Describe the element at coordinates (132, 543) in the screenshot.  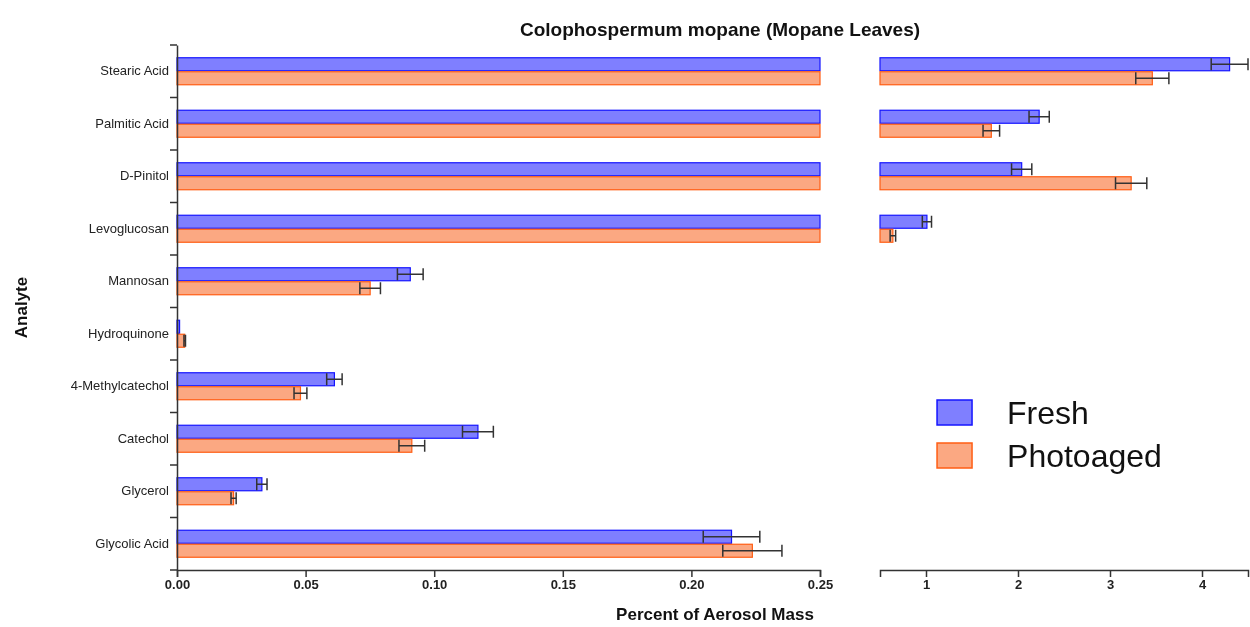
I see `y-tick-label: Glycolic Acid` at that location.